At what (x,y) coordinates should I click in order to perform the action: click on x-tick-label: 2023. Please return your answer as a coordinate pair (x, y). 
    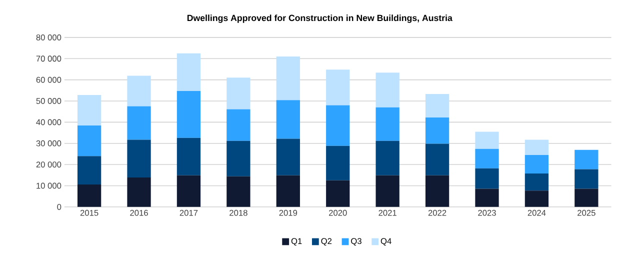
    Looking at the image, I should click on (487, 213).